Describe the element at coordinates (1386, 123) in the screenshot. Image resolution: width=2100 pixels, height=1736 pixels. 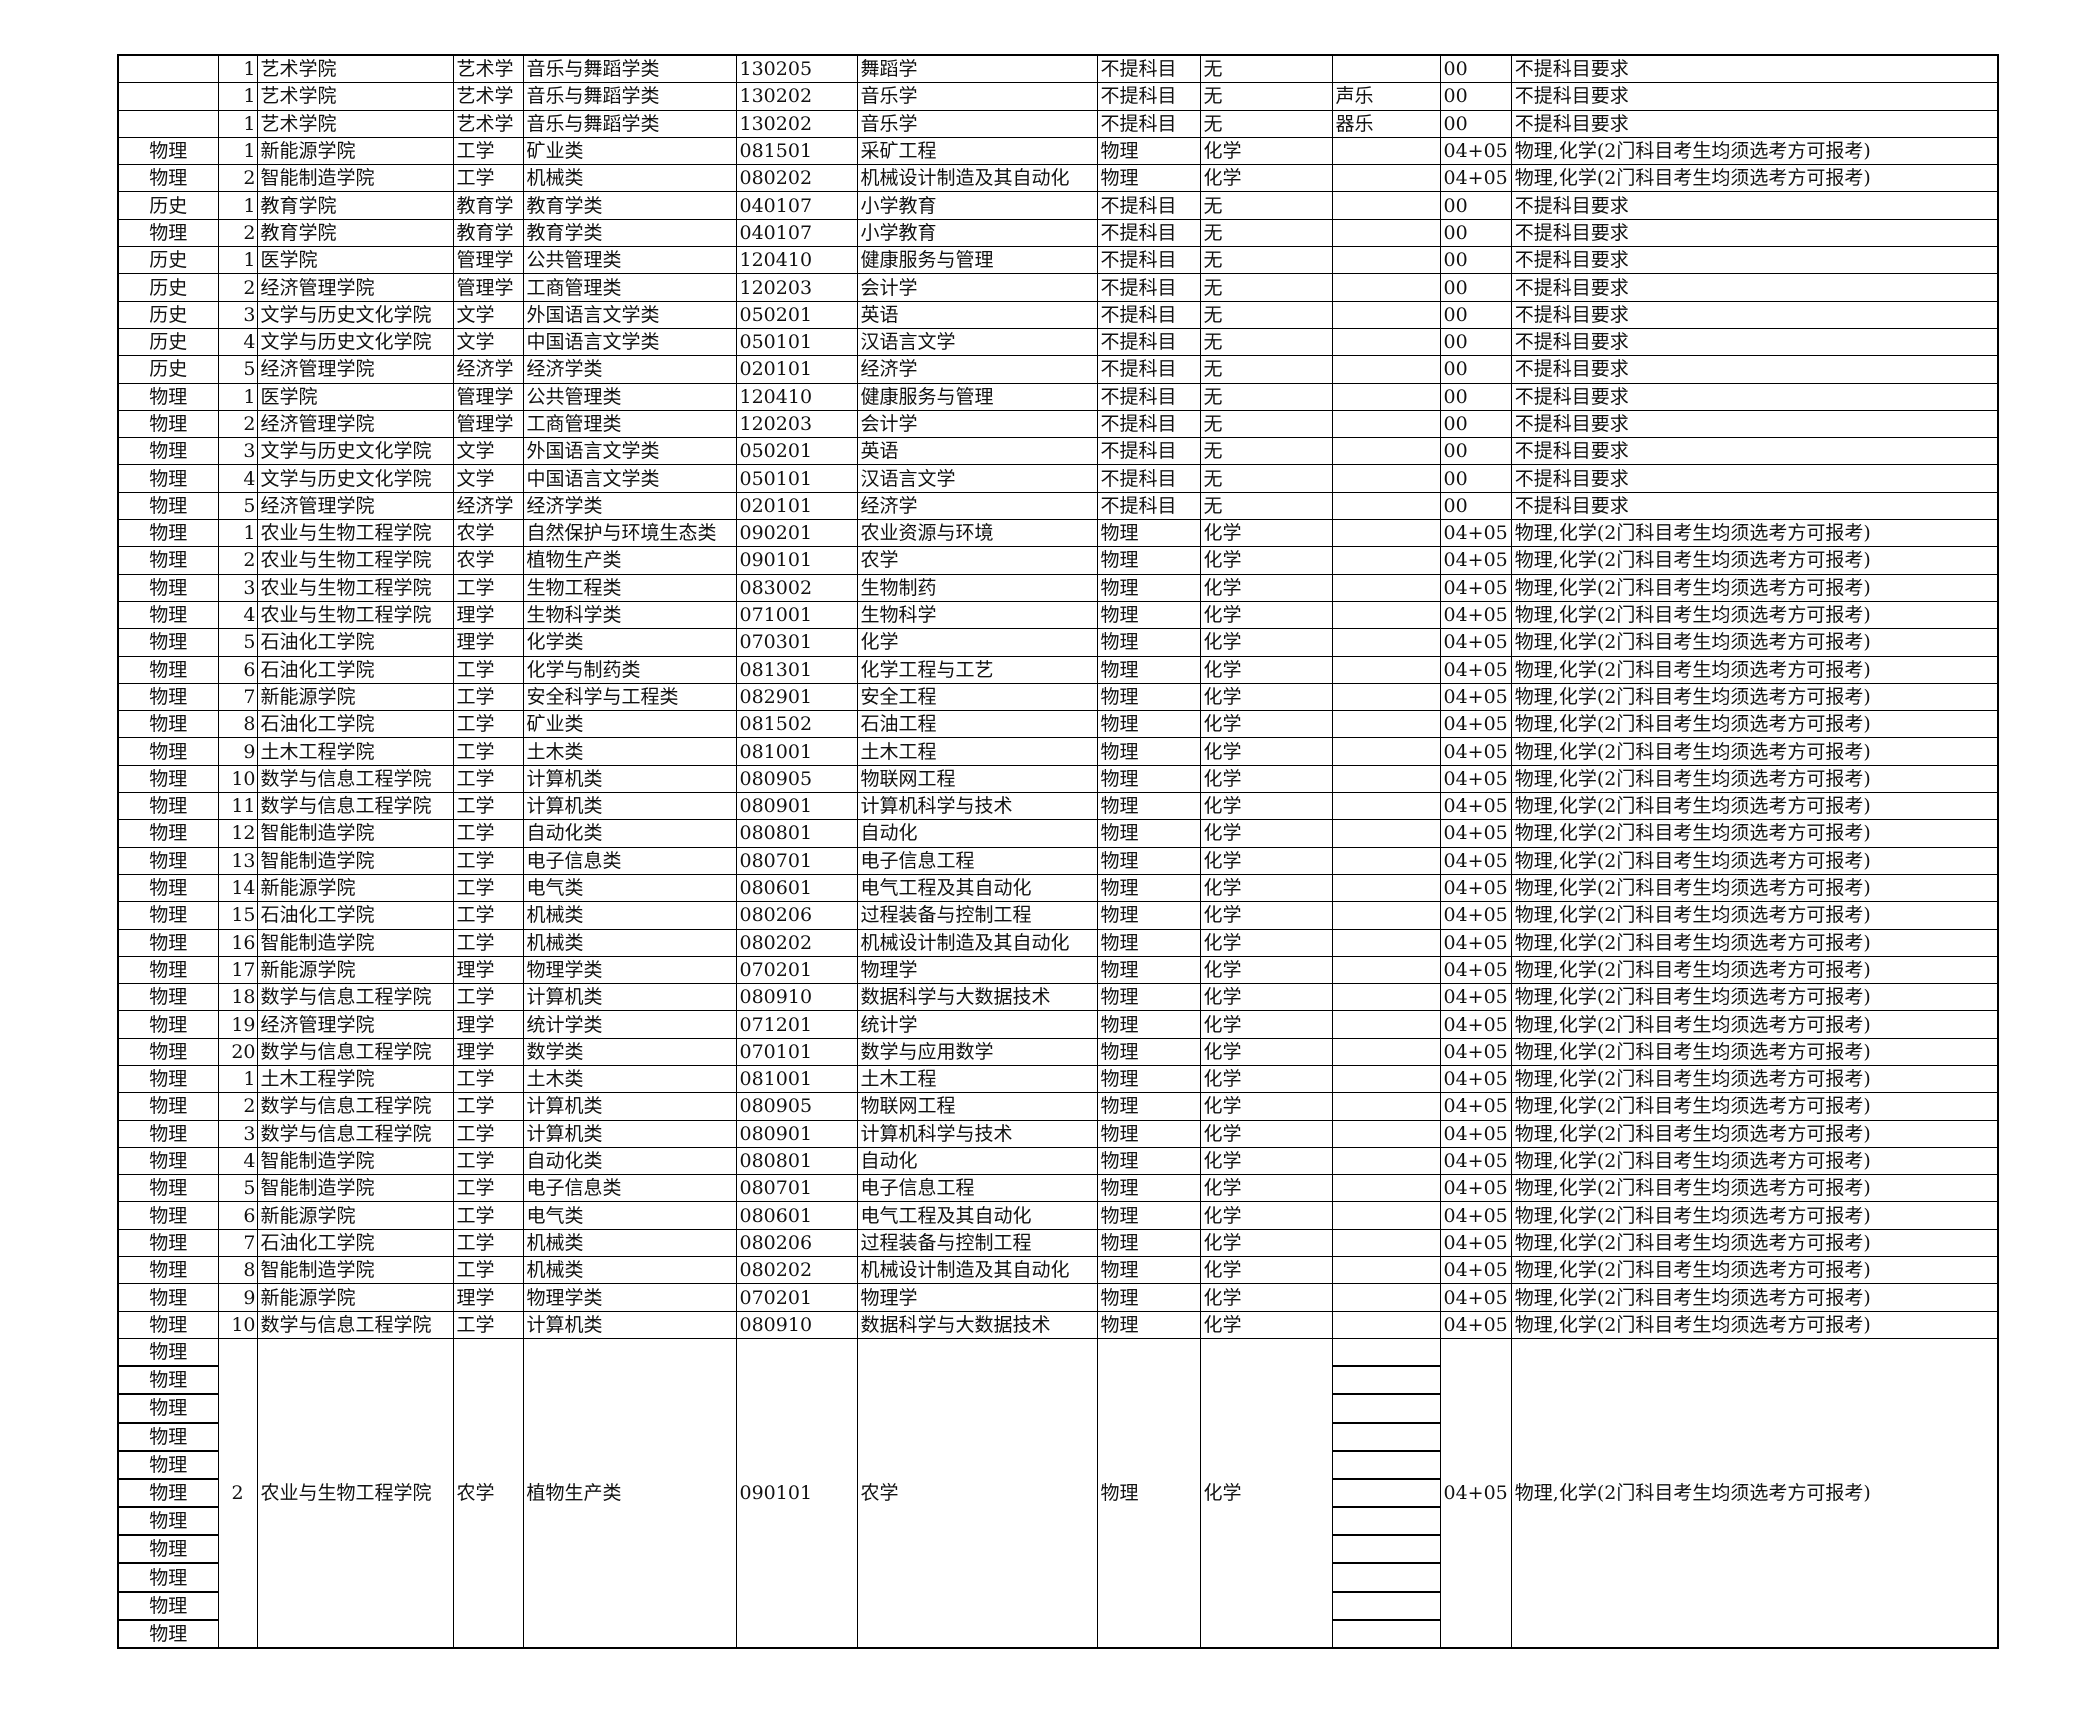
I see `direction-cell: 器乐` at that location.